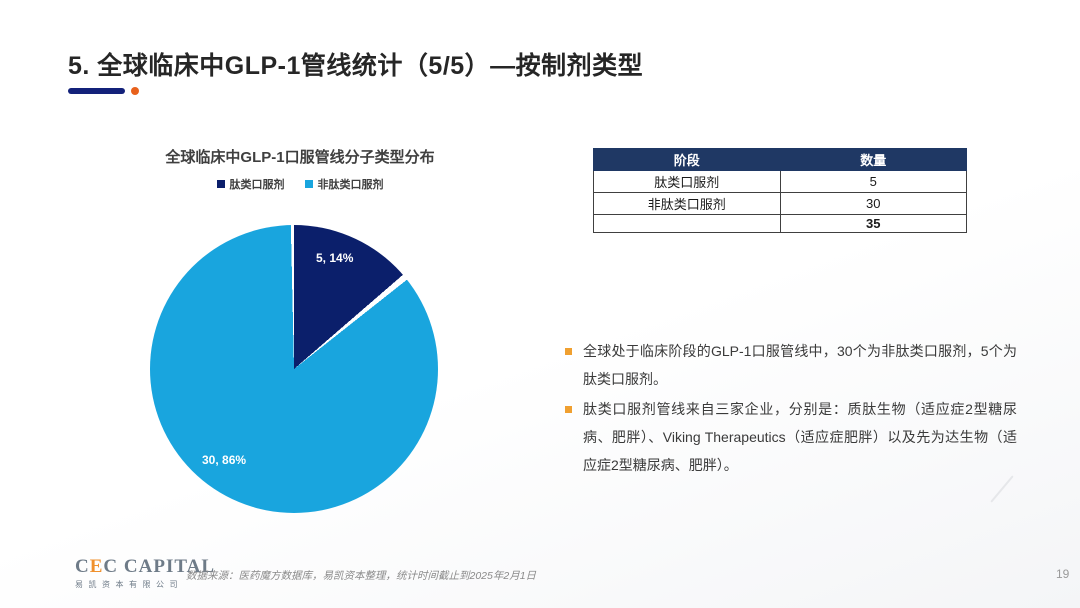  What do you see at coordinates (224, 460) in the screenshot?
I see `pie-slice-label-nonpeptide: 30, 86%` at bounding box center [224, 460].